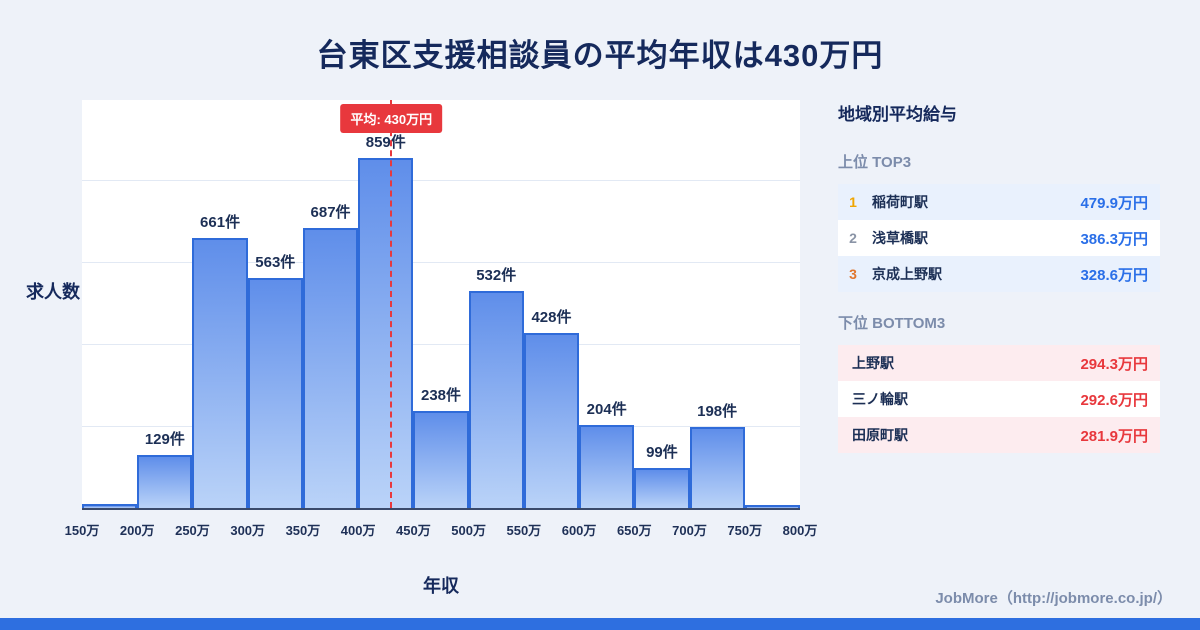  What do you see at coordinates (579, 530) in the screenshot?
I see `x-tick-label: 600万` at bounding box center [579, 530].